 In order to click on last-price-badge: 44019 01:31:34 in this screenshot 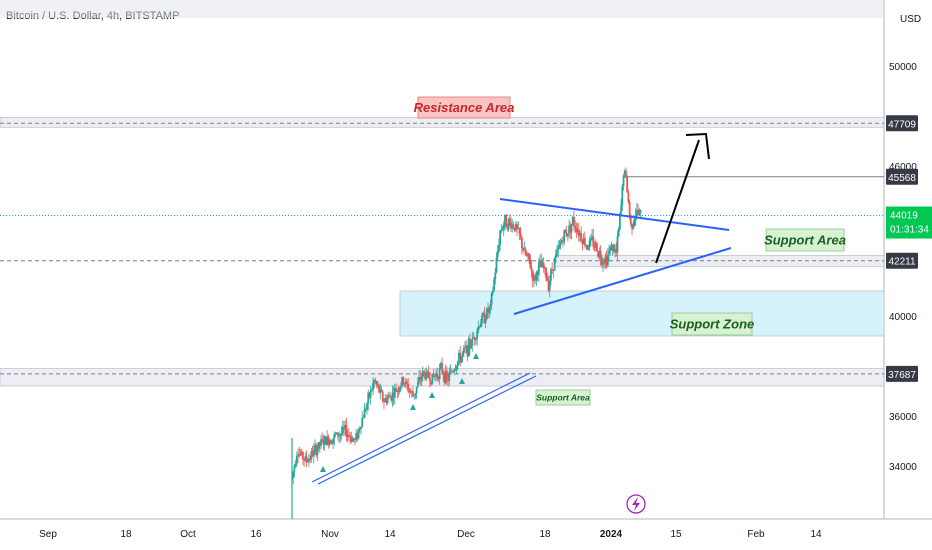, I will do `click(909, 222)`.